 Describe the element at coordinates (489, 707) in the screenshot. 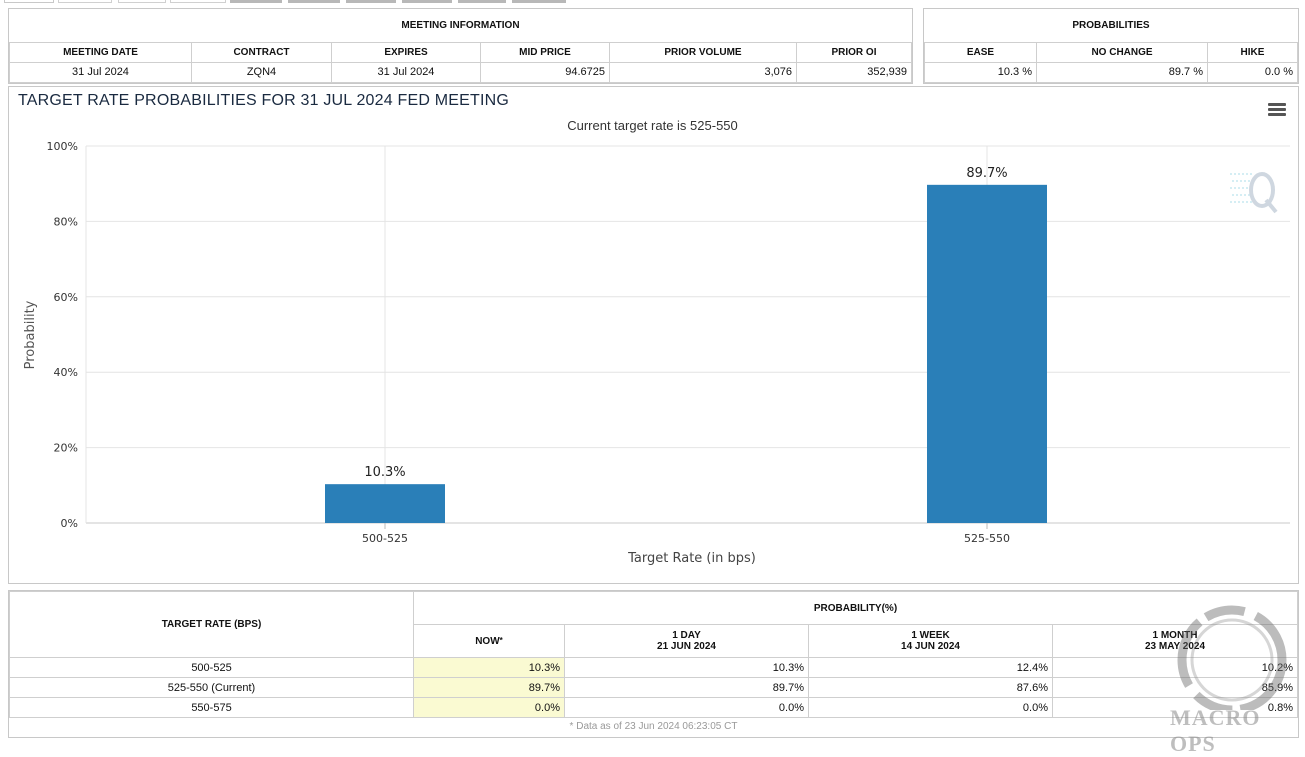

I see `now-cell: 0.0%` at that location.